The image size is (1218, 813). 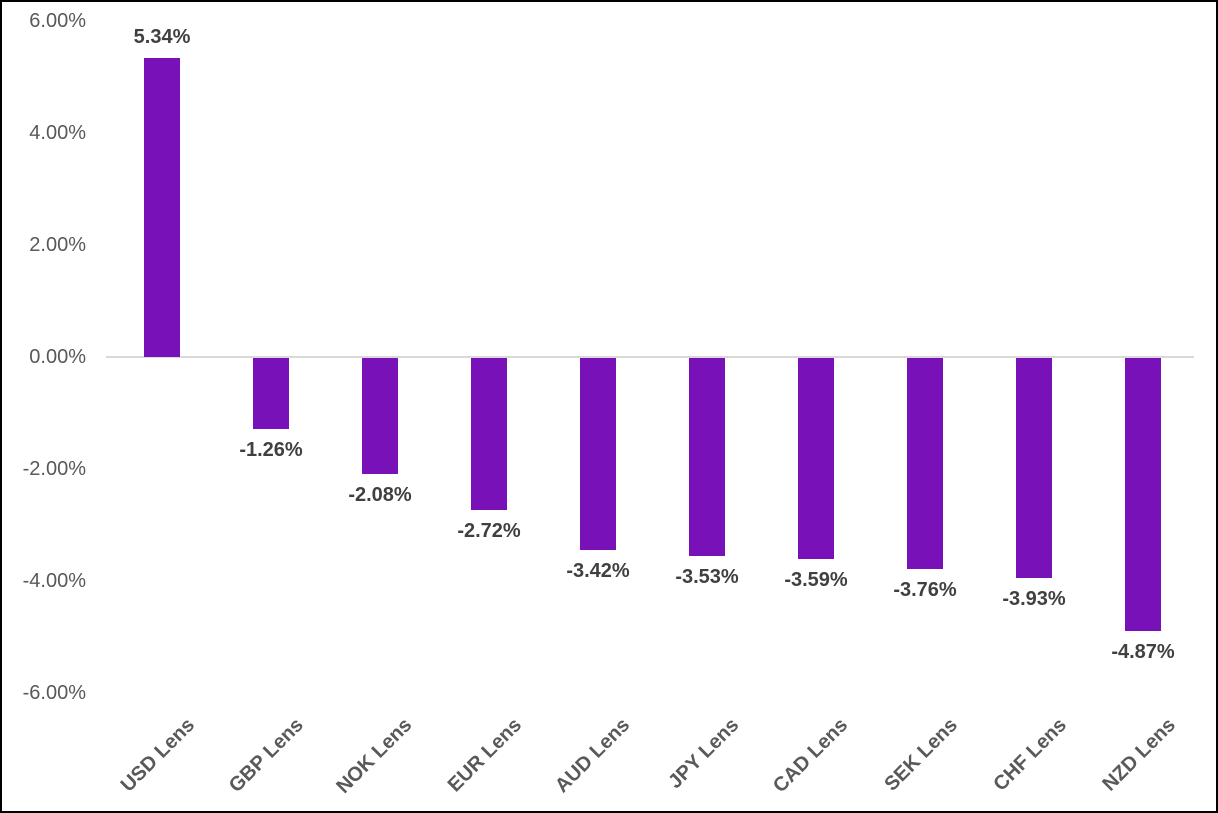 What do you see at coordinates (920, 755) in the screenshot?
I see `x-axis-category-label: SEK Lens` at bounding box center [920, 755].